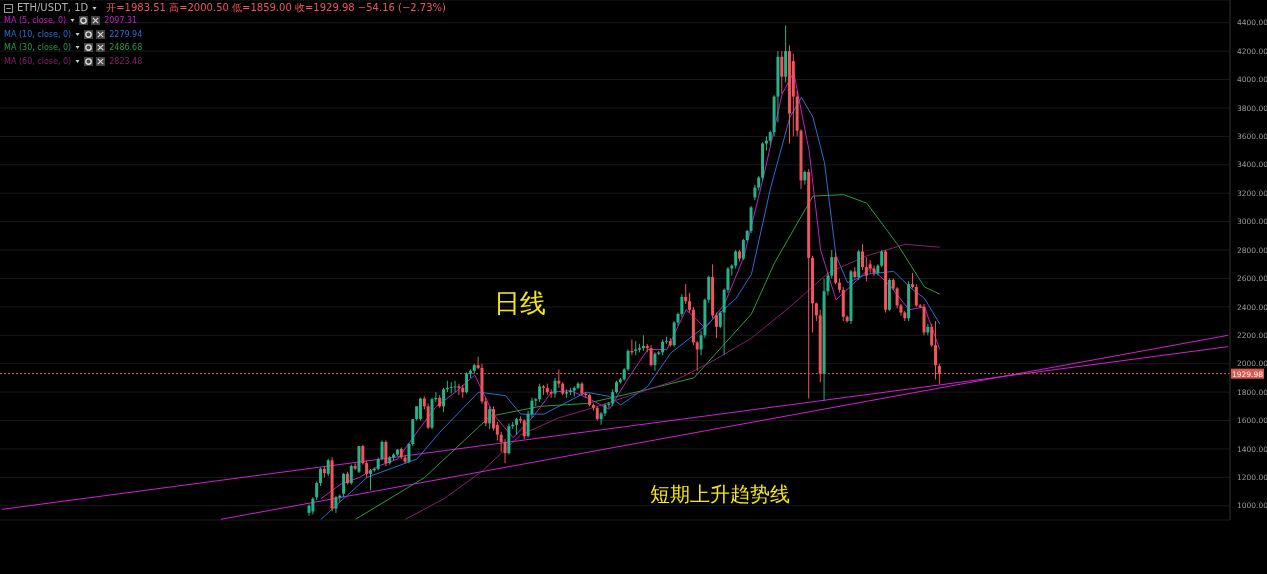 The image size is (1267, 574). I want to click on annotation: 2097.31, so click(121, 20).